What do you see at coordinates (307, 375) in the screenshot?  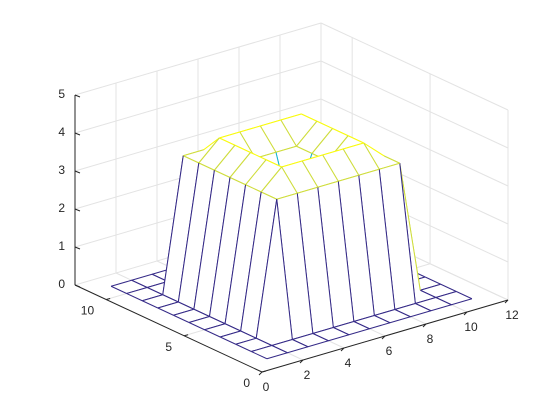 I see `x-tick-label: 2` at bounding box center [307, 375].